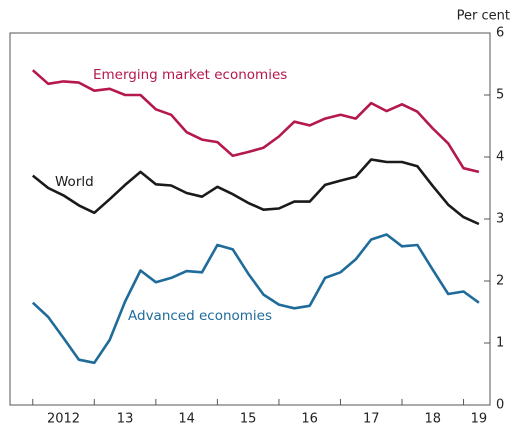 The image size is (519, 427). Describe the element at coordinates (125, 419) in the screenshot. I see `x-tick-label: 13` at that location.